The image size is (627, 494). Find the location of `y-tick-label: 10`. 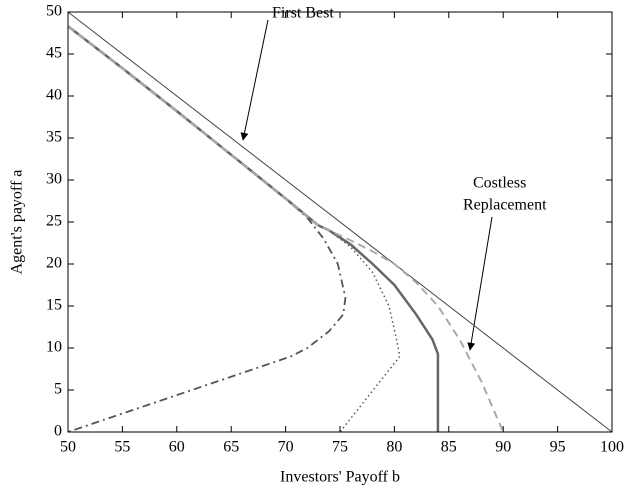

y-tick-label: 10 is located at coordinates (54, 347).